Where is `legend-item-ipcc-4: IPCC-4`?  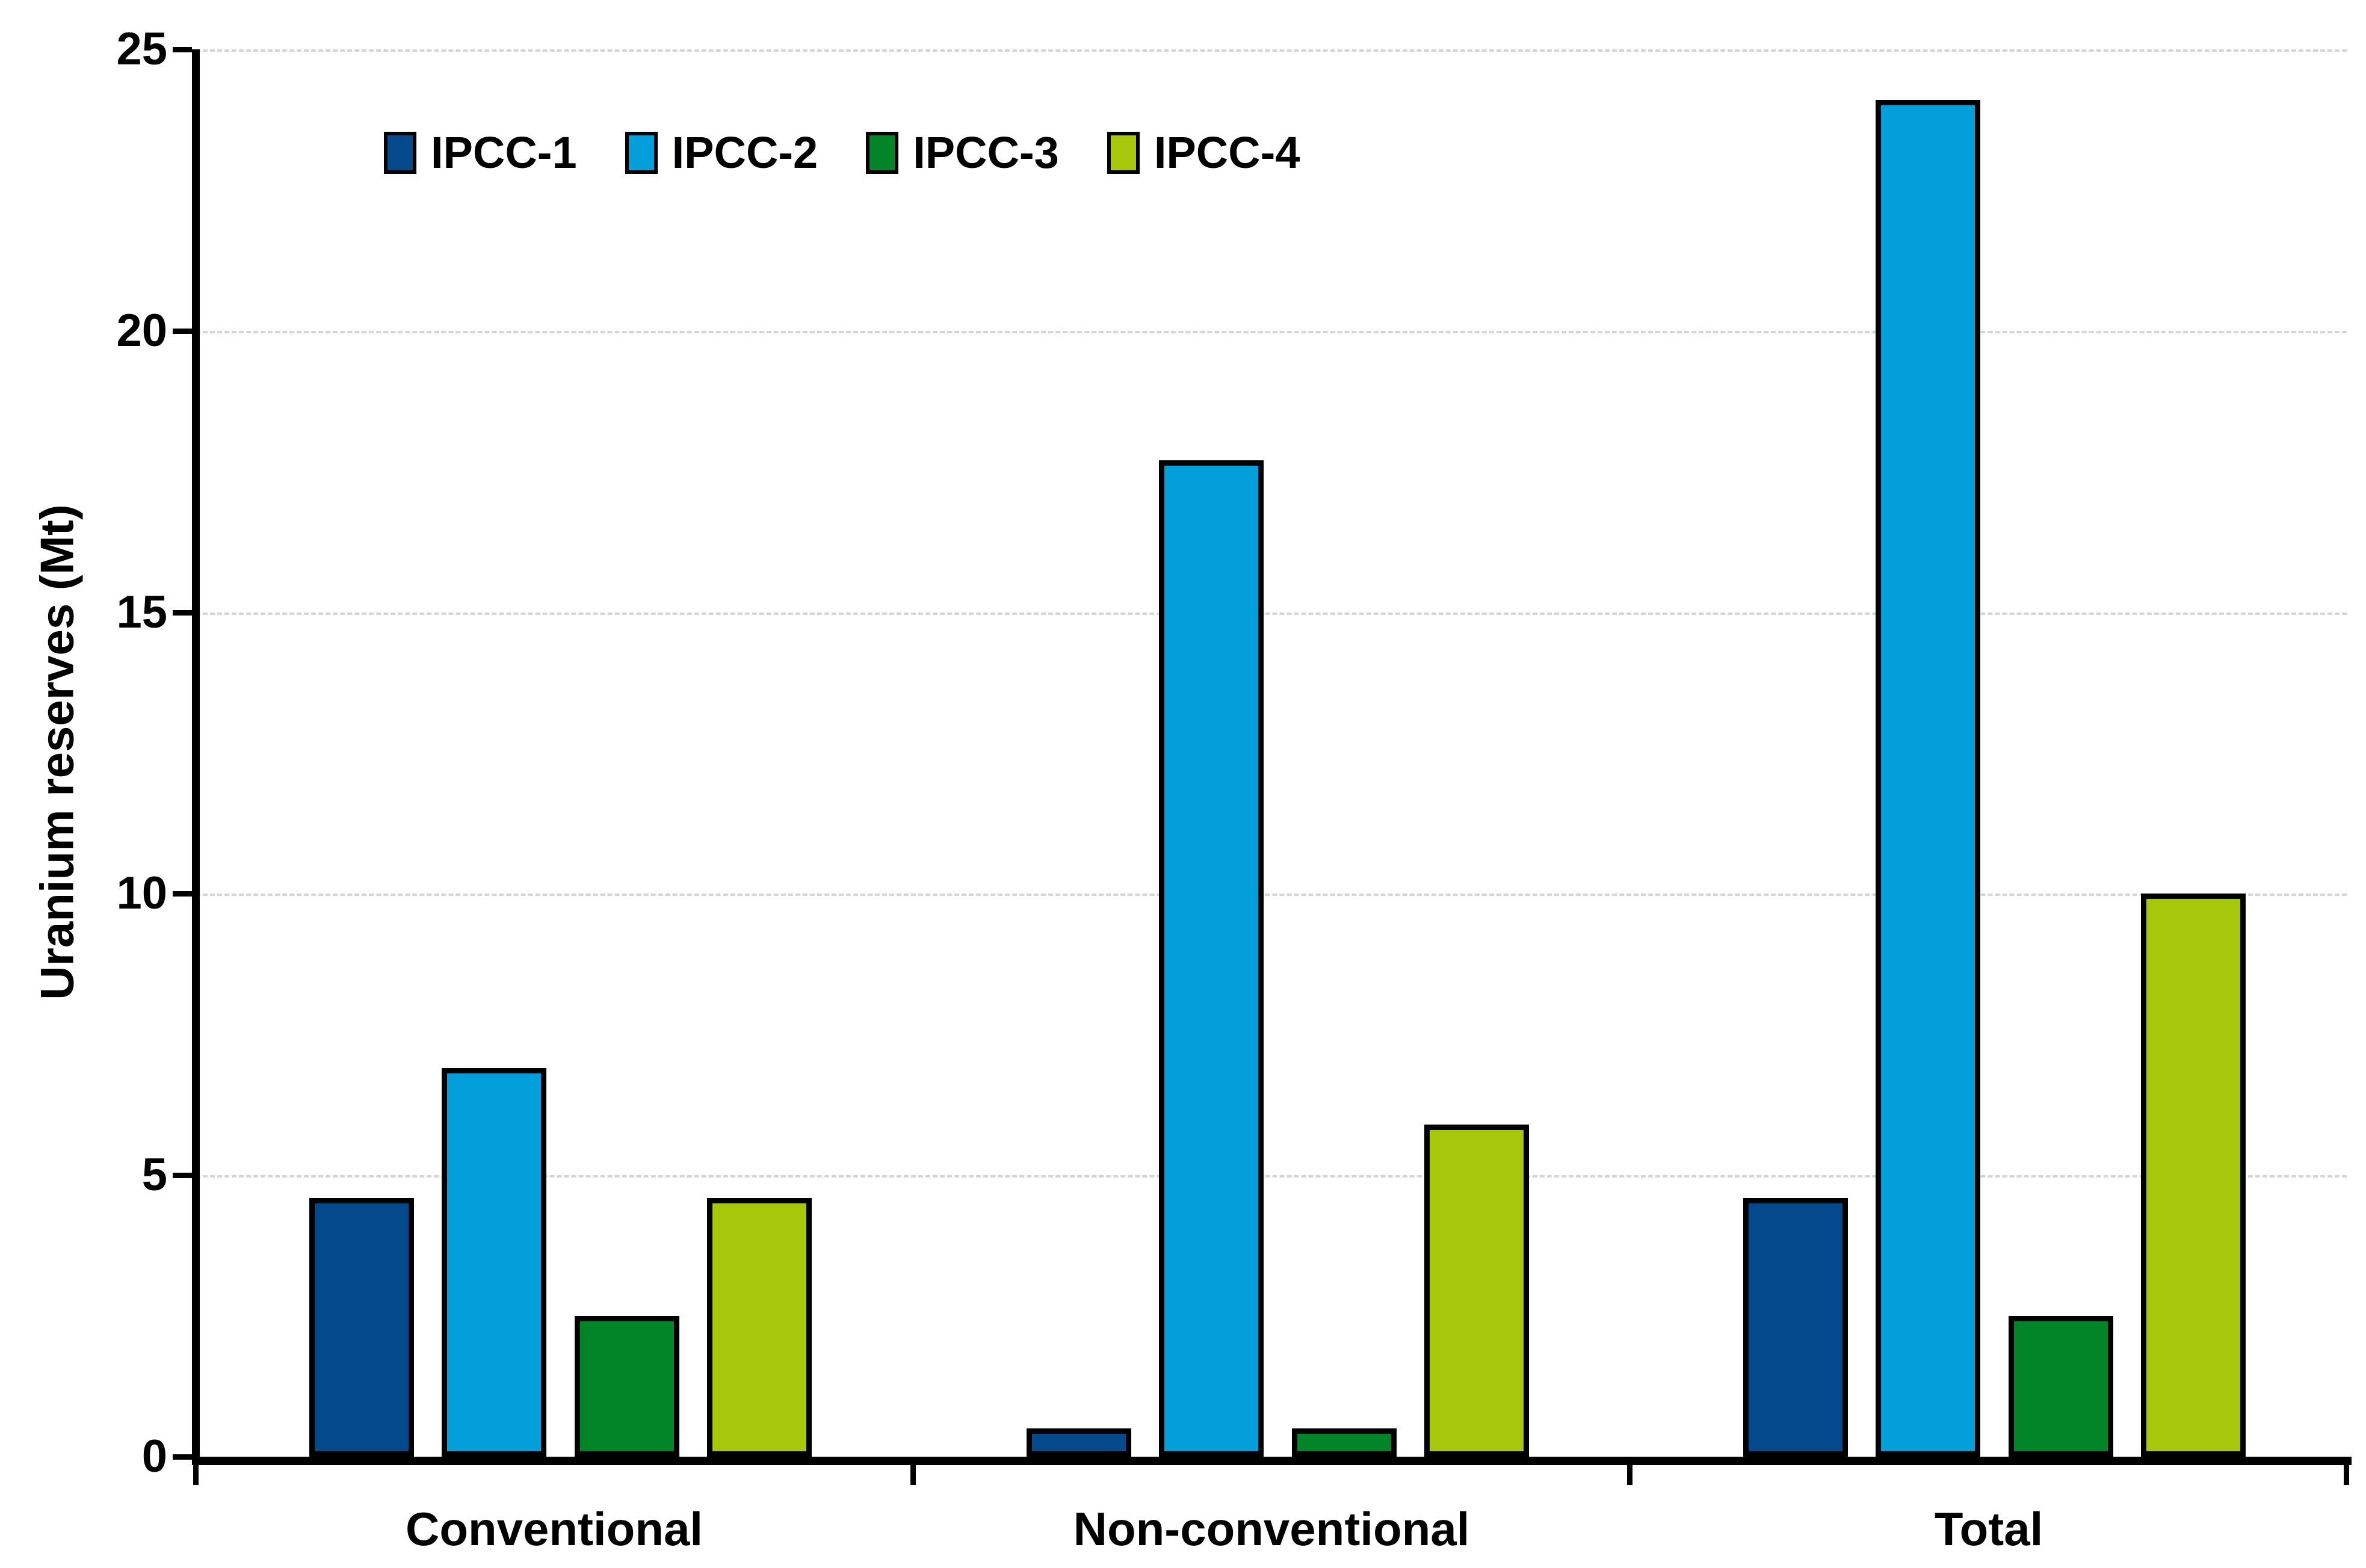 legend-item-ipcc-4: IPCC-4 is located at coordinates (1203, 153).